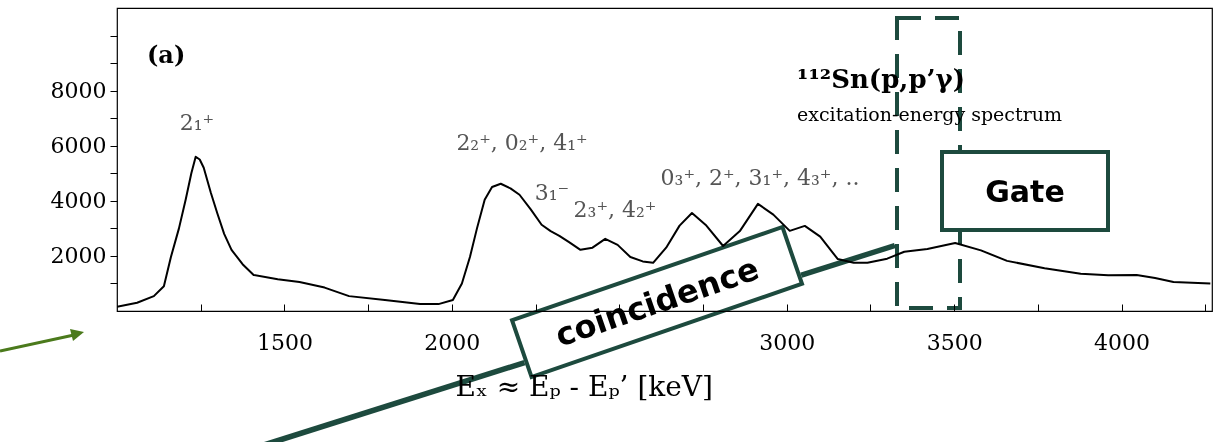 This screenshot has height=442, width=1217. Describe the element at coordinates (78, 91) in the screenshot. I see `y-tick-label: 8000` at that location.